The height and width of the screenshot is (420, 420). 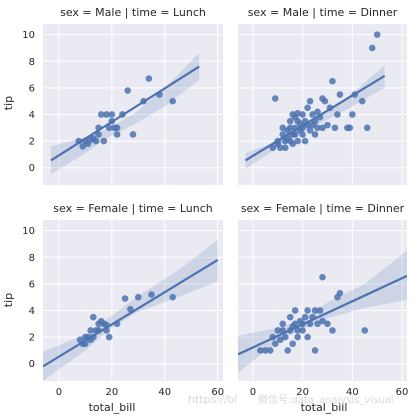 What do you see at coordinates (28, 231) in the screenshot?
I see `y-tick-label: 10` at bounding box center [28, 231].